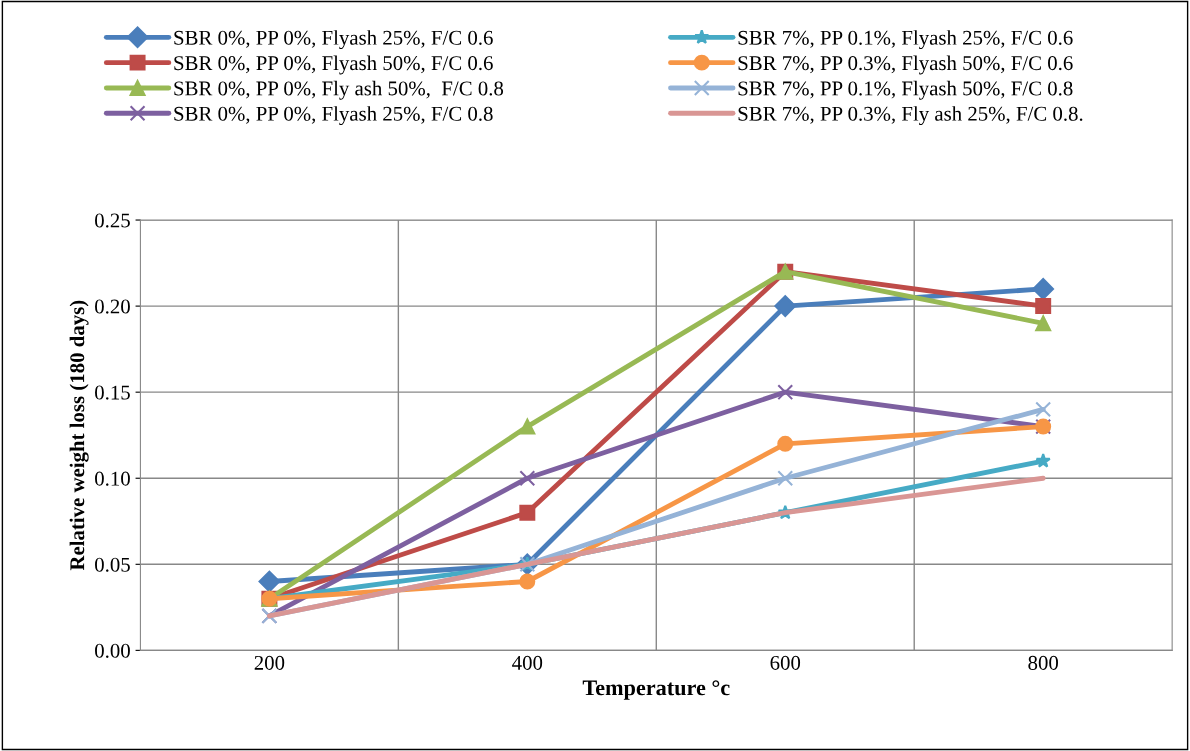  Describe the element at coordinates (112, 478) in the screenshot. I see `y-tick-label: 0.10` at that location.